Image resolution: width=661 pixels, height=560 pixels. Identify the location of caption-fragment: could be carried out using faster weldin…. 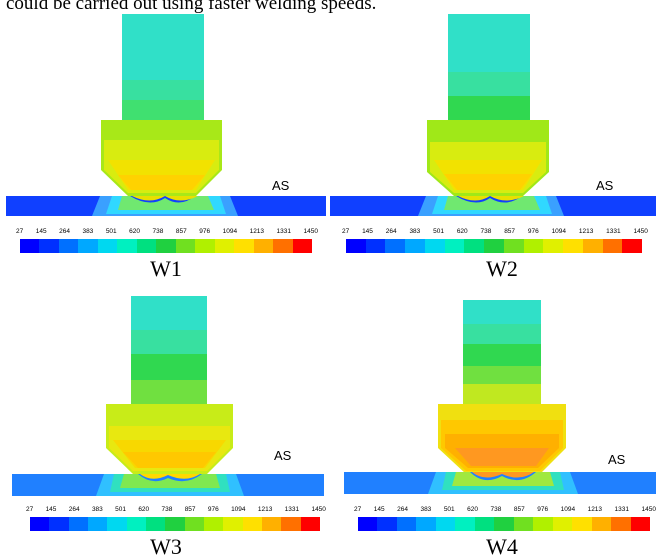
(191, 7).